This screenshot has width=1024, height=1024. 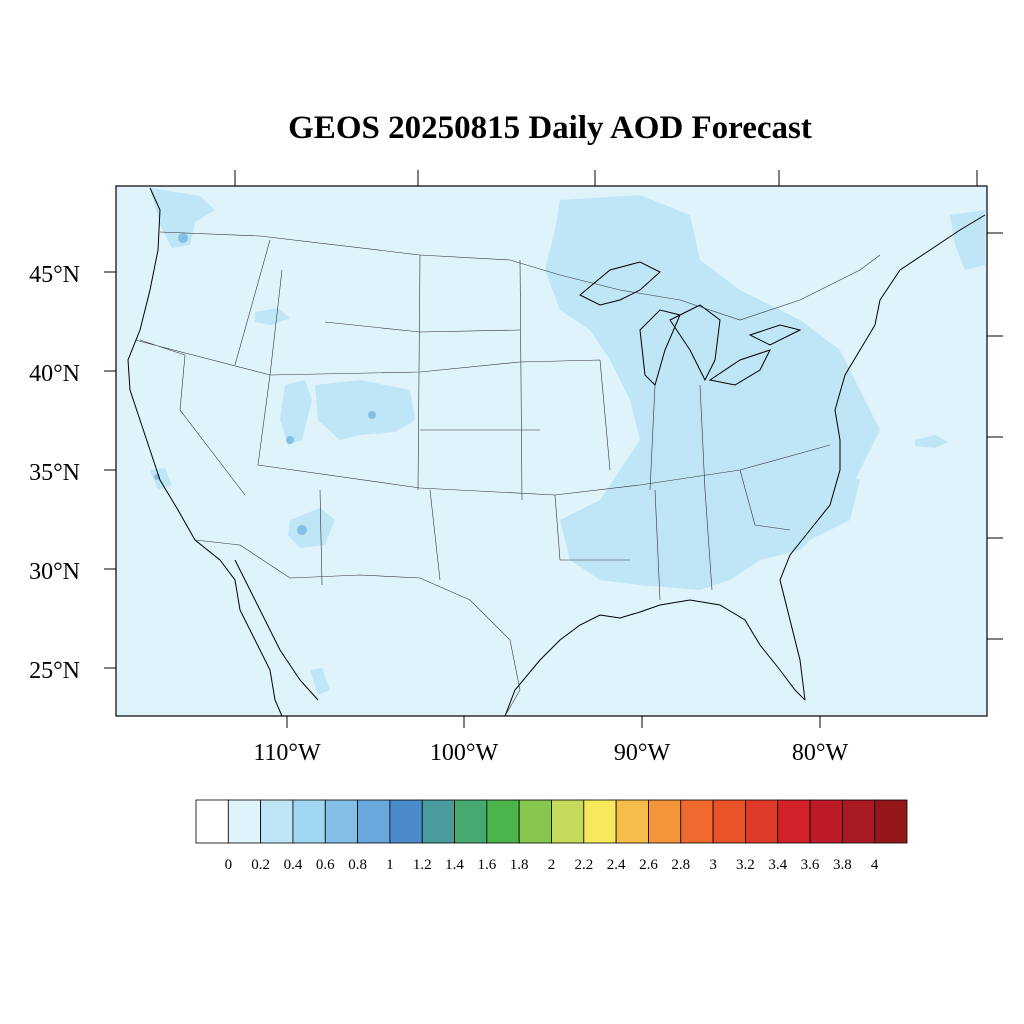 What do you see at coordinates (648, 865) in the screenshot?
I see `colorbar-label: 2.6` at bounding box center [648, 865].